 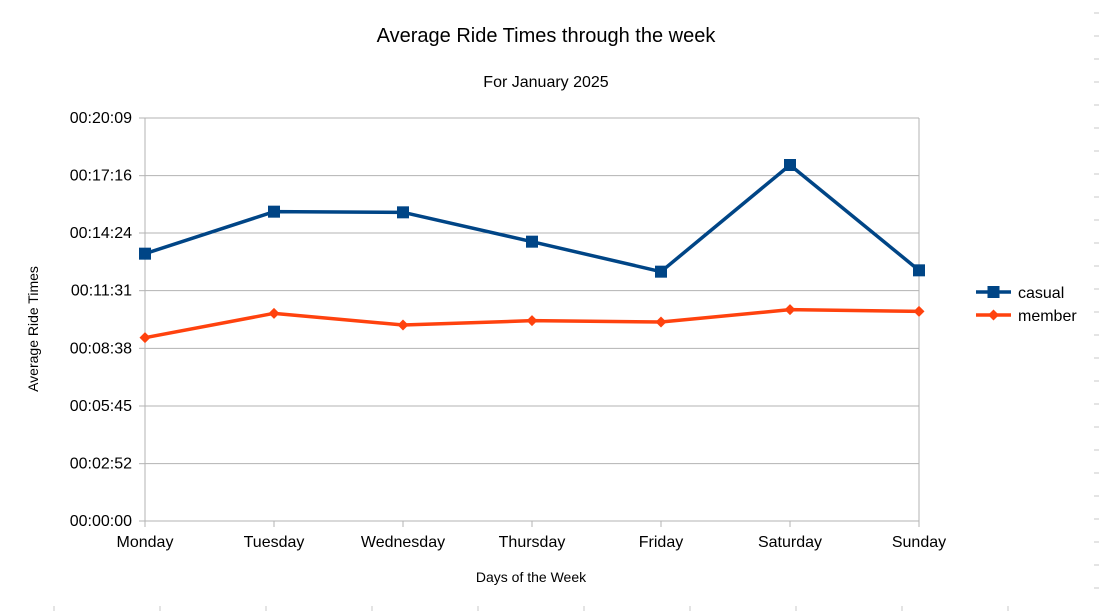 What do you see at coordinates (101, 348) in the screenshot?
I see `y-tick-label: 00:08:38` at bounding box center [101, 348].